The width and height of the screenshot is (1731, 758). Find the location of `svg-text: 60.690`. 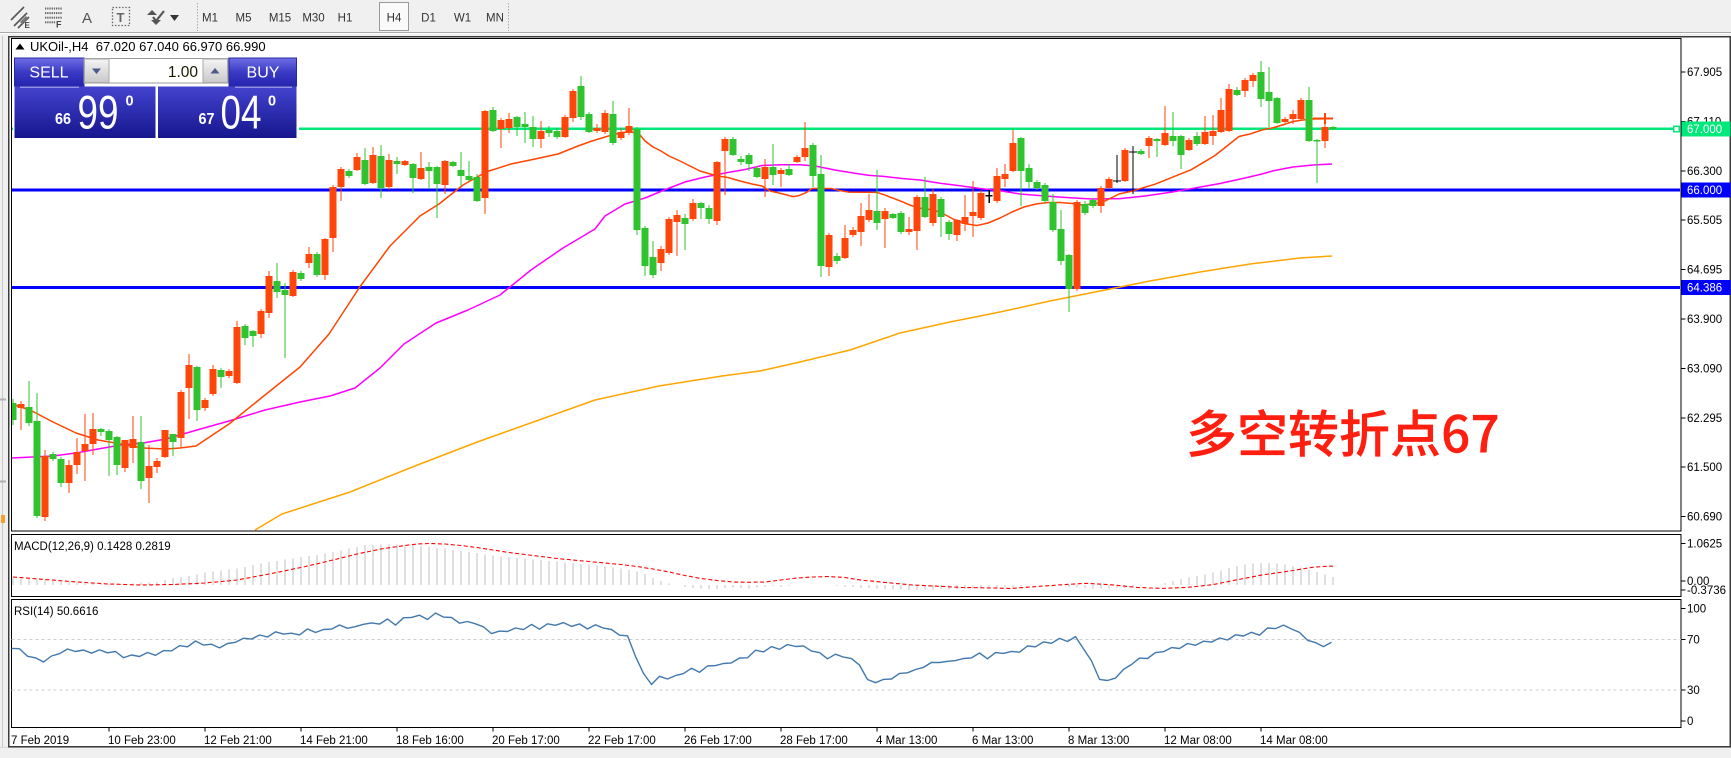

svg-text: 60.690 is located at coordinates (1704, 518).